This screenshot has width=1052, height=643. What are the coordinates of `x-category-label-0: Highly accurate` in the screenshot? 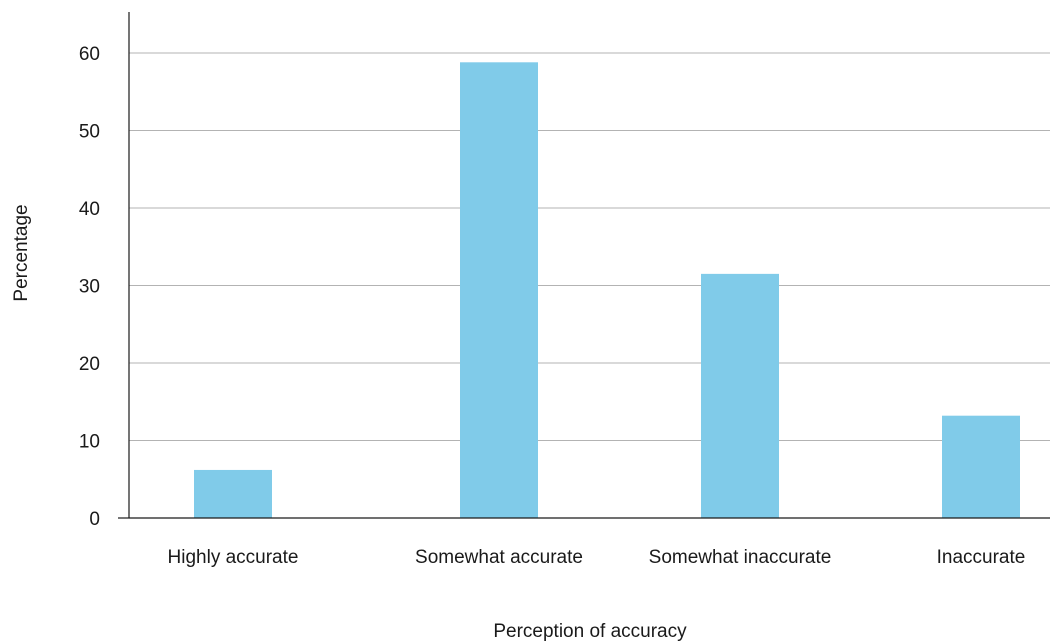 It's located at (233, 557).